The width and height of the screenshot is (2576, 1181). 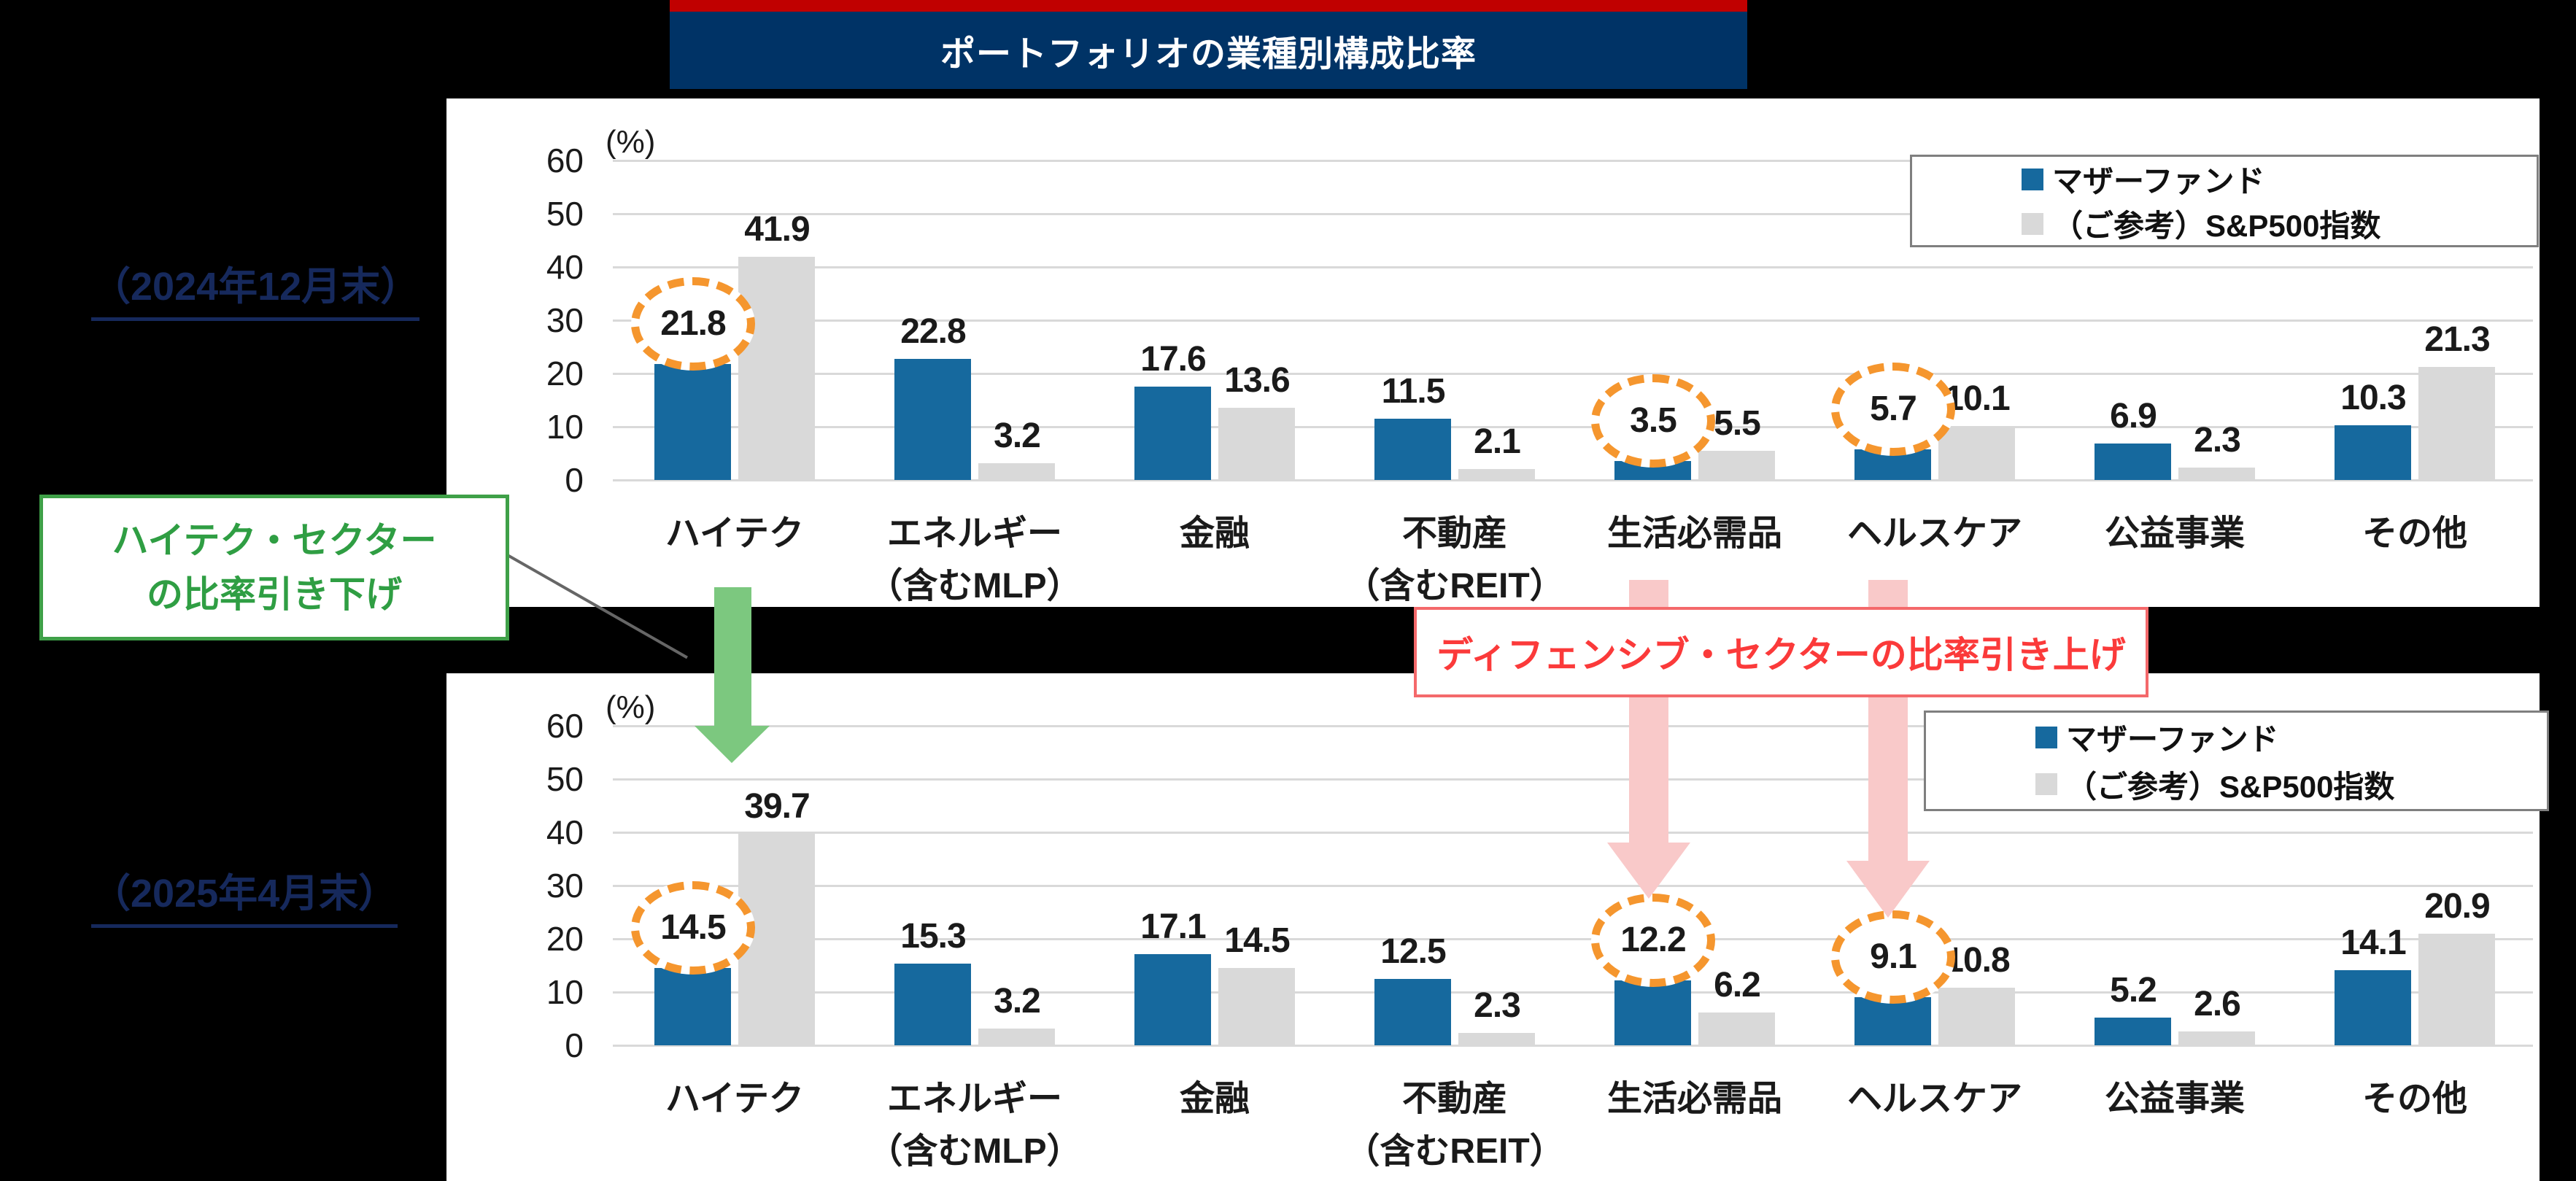 I want to click on y-tick-40: 40, so click(x=565, y=832).